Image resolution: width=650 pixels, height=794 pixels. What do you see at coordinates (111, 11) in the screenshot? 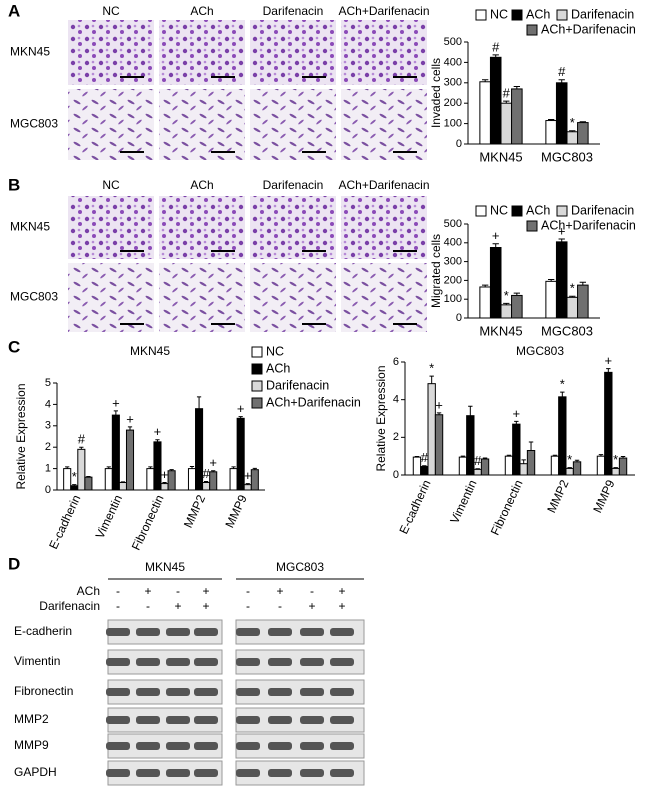
I see `column-label: NC` at bounding box center [111, 11].